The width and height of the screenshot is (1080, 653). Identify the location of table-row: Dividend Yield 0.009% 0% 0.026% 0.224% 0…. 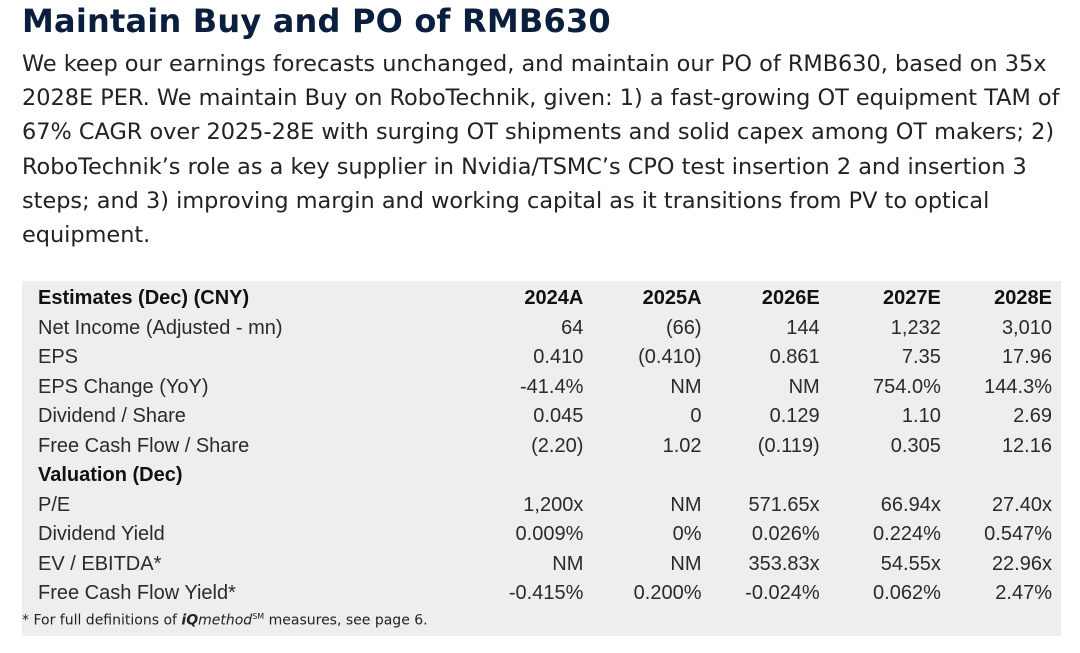
(545, 535).